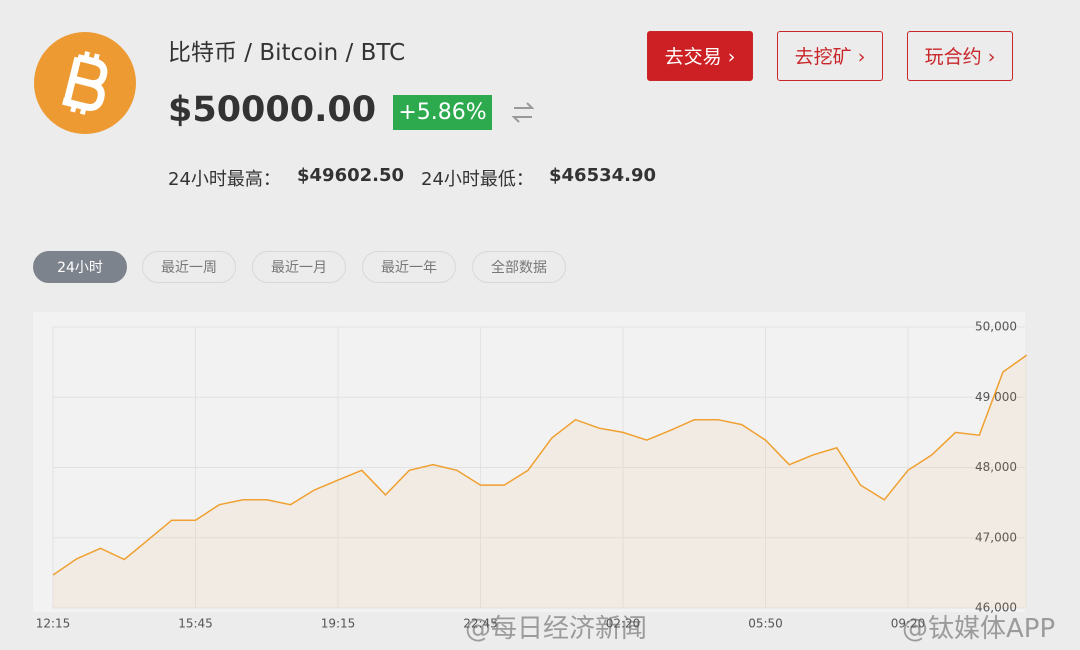 The image size is (1080, 650). I want to click on x-tick-label: 09:20, so click(908, 624).